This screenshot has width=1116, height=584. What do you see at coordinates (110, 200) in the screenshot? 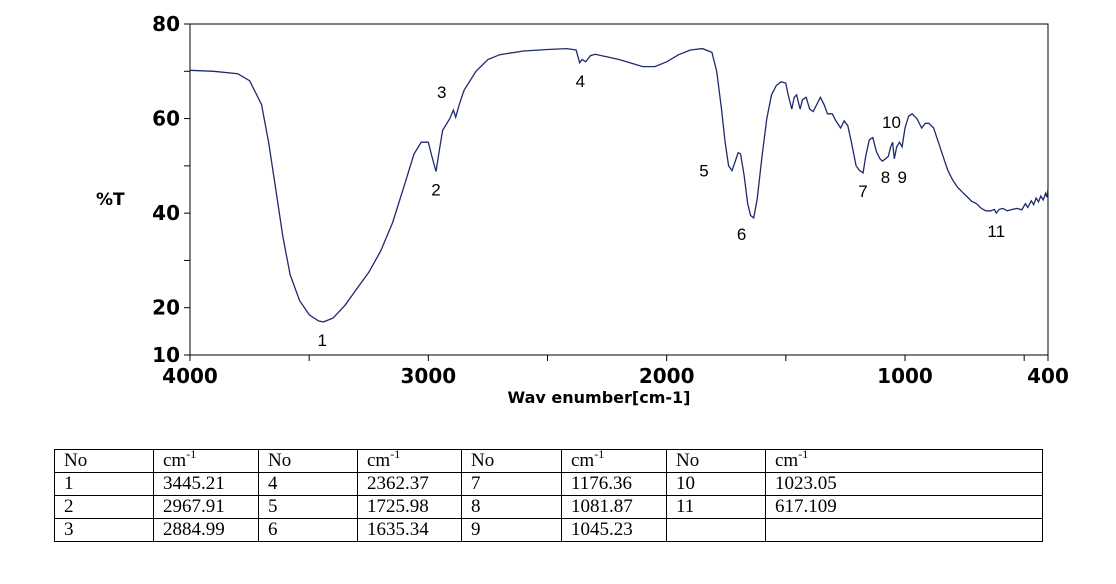
I see `y-axis-label: %T` at bounding box center [110, 200].